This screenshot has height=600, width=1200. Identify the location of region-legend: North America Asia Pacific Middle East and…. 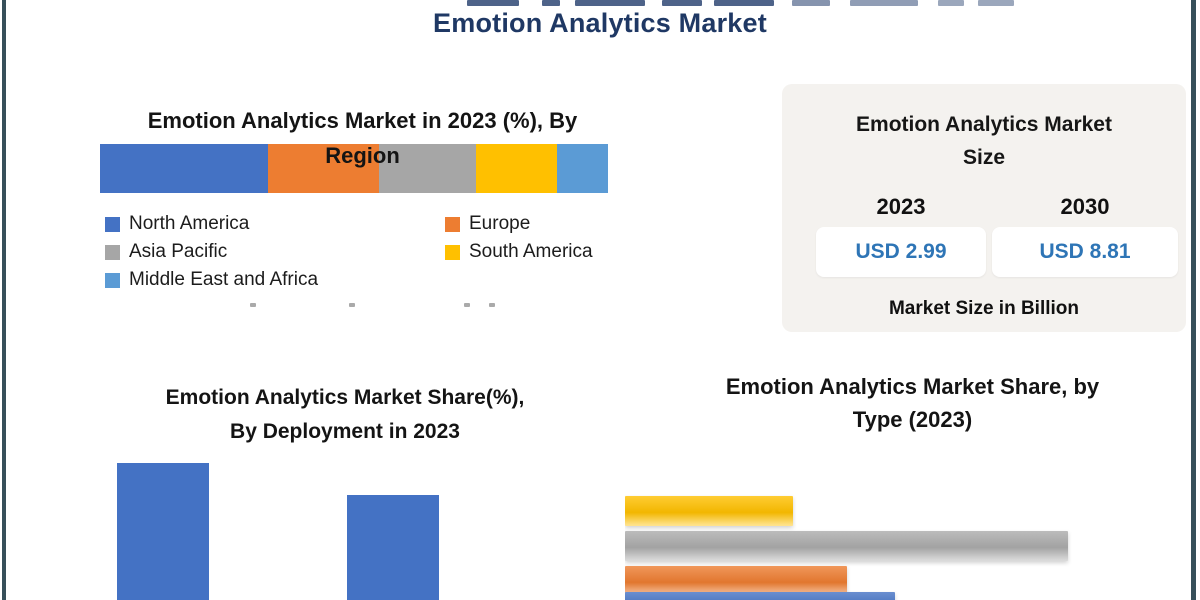
(349, 252).